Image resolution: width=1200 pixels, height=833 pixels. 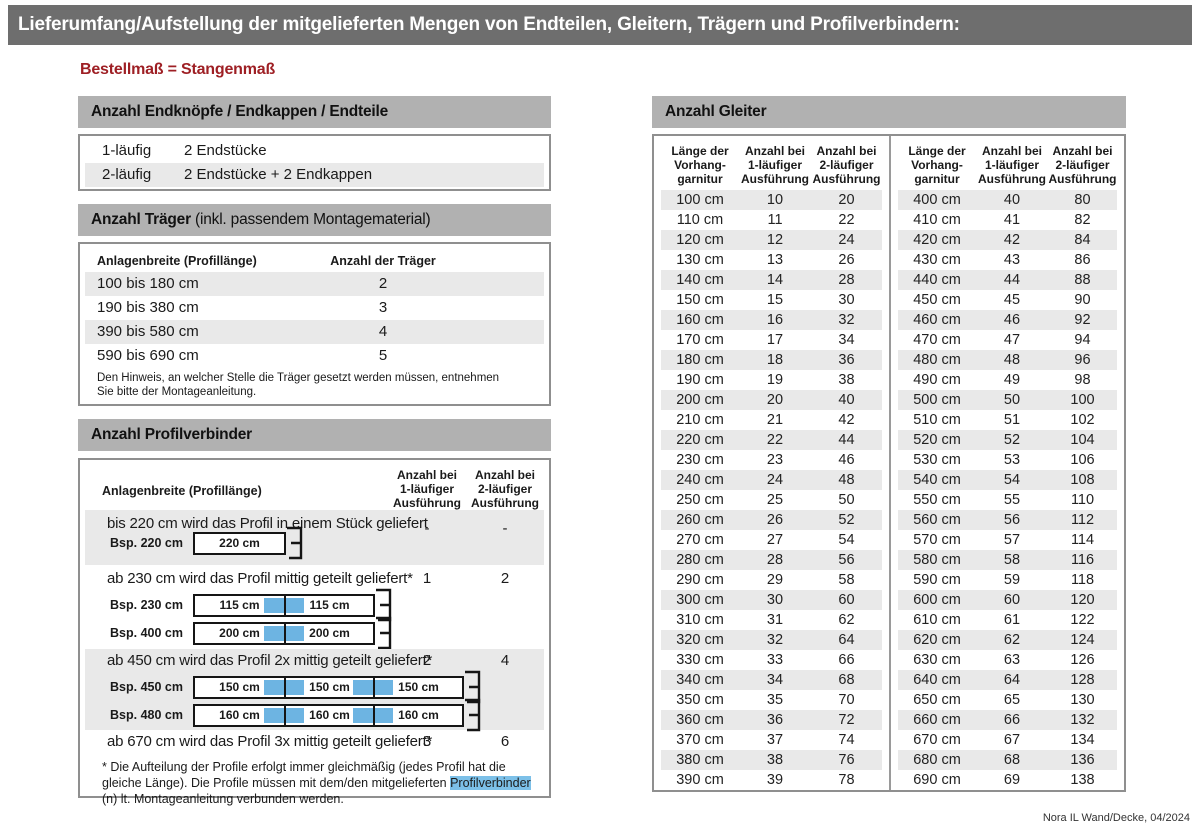 I want to click on example-label: Bsp. 450 cm, so click(x=146, y=687).